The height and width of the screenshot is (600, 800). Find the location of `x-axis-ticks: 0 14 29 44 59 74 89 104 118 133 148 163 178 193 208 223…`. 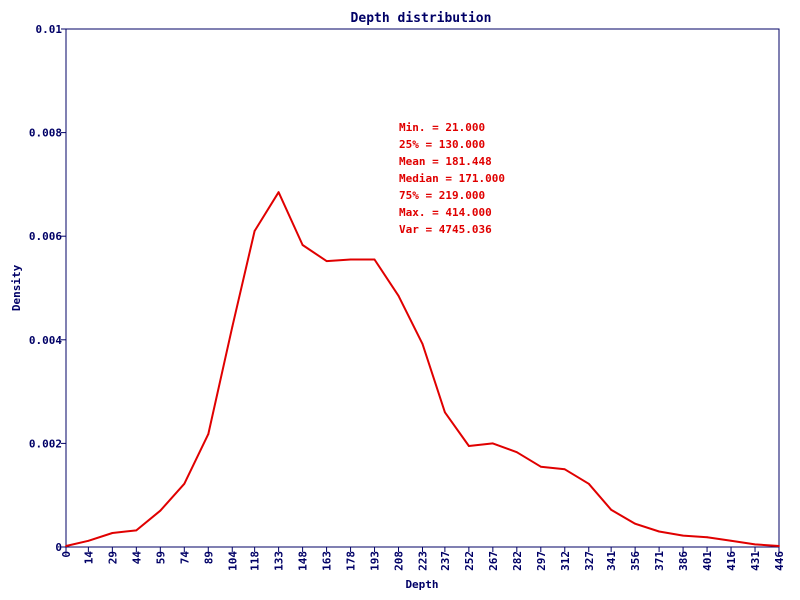

x-axis-ticks: 0 14 29 44 59 74 89 104 118 133 148 163 178 193 208 223… is located at coordinates (423, 559).